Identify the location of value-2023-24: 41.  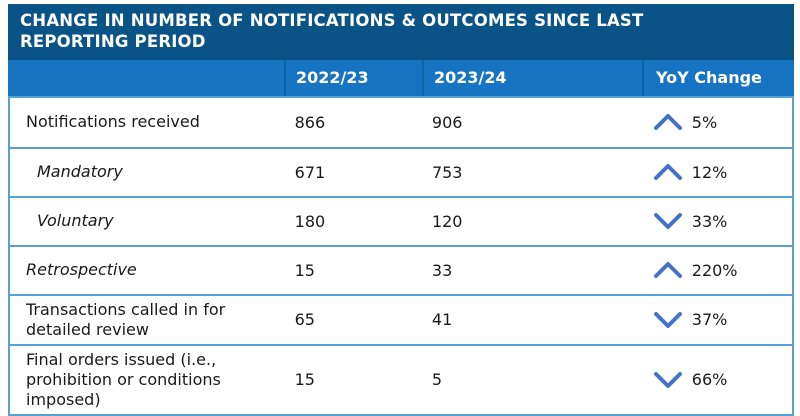
(442, 320).